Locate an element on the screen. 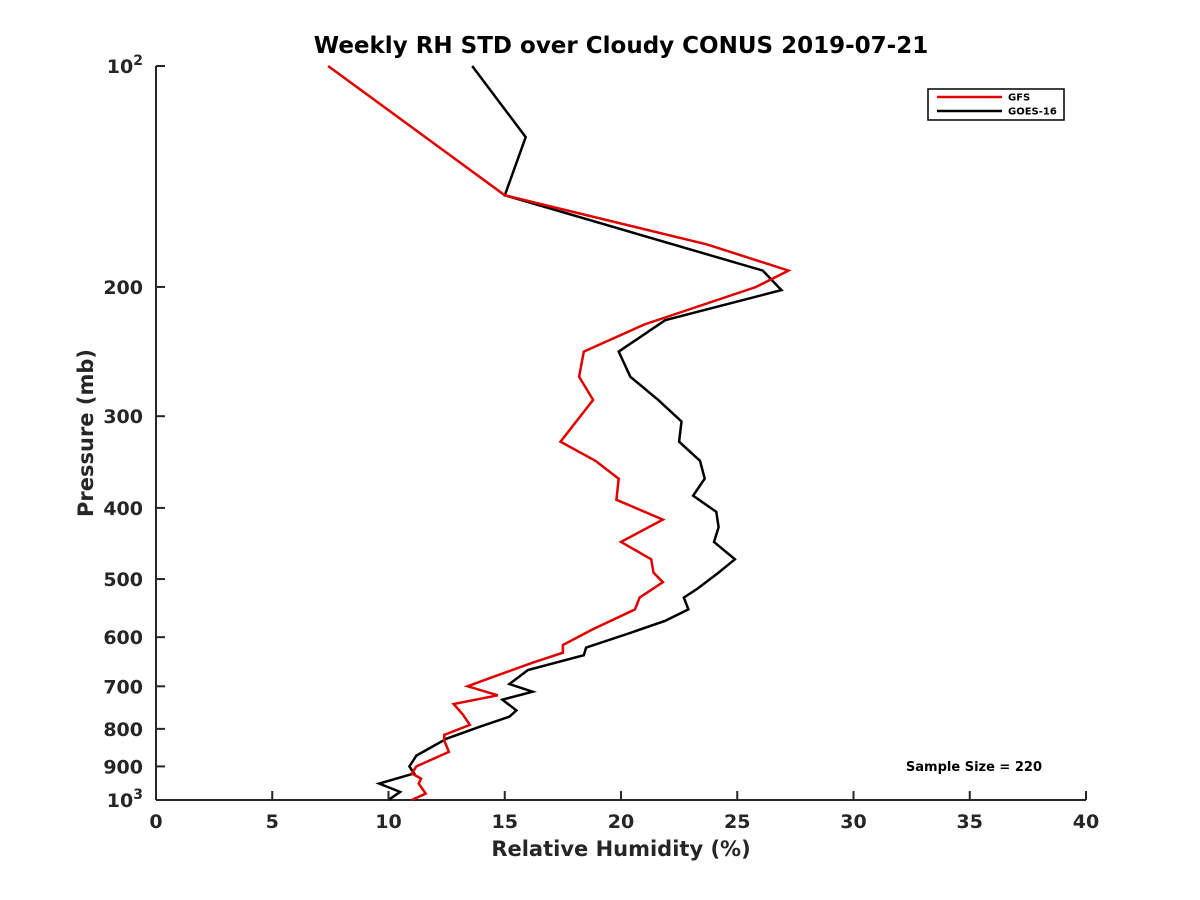 This screenshot has height=900, width=1200. x-tick-label: 35 is located at coordinates (970, 822).